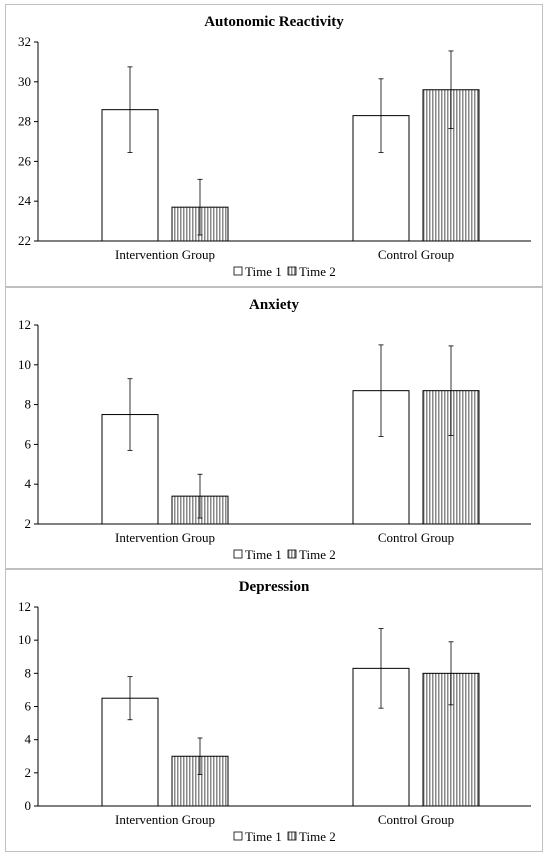 This screenshot has height=859, width=550. What do you see at coordinates (274, 587) in the screenshot?
I see `chart-title: Depression` at bounding box center [274, 587].